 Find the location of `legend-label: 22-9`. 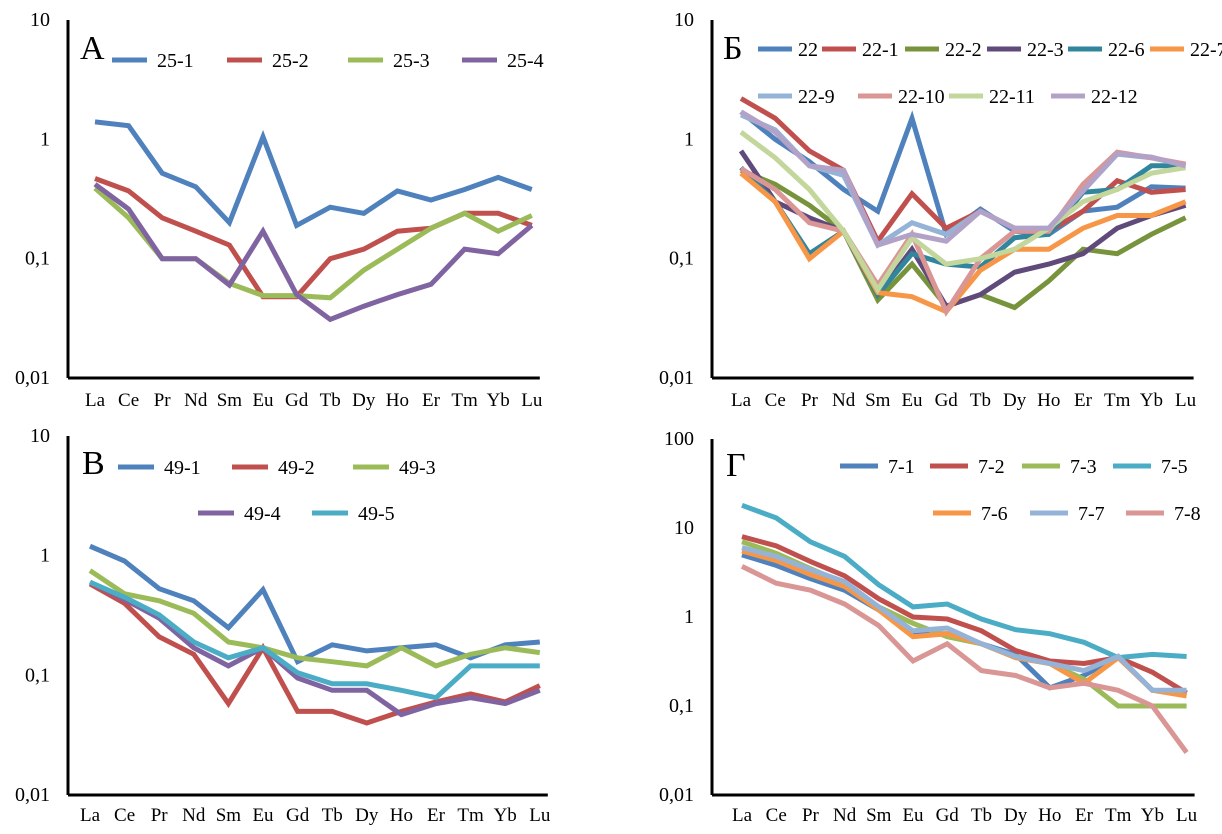

legend-label: 22-9 is located at coordinates (816, 97).